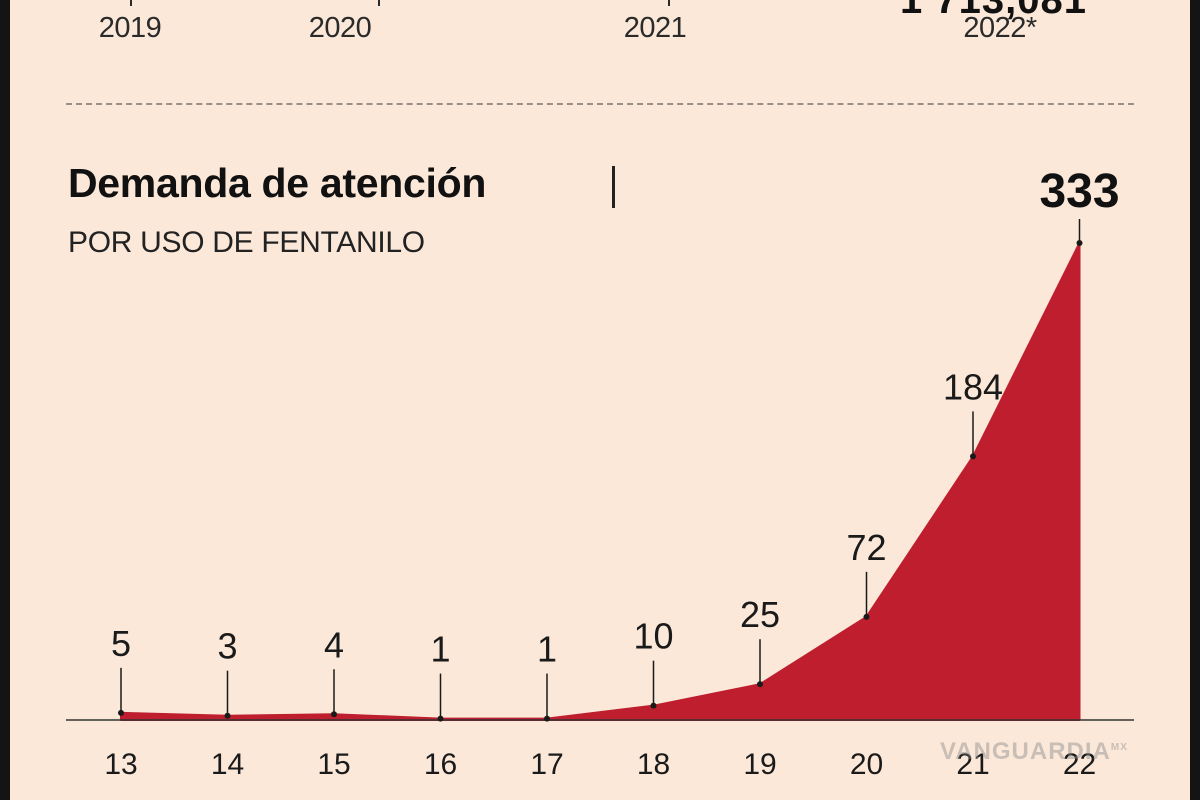 The image size is (1200, 800). Describe the element at coordinates (653, 764) in the screenshot. I see `x-tick-label: 18` at that location.